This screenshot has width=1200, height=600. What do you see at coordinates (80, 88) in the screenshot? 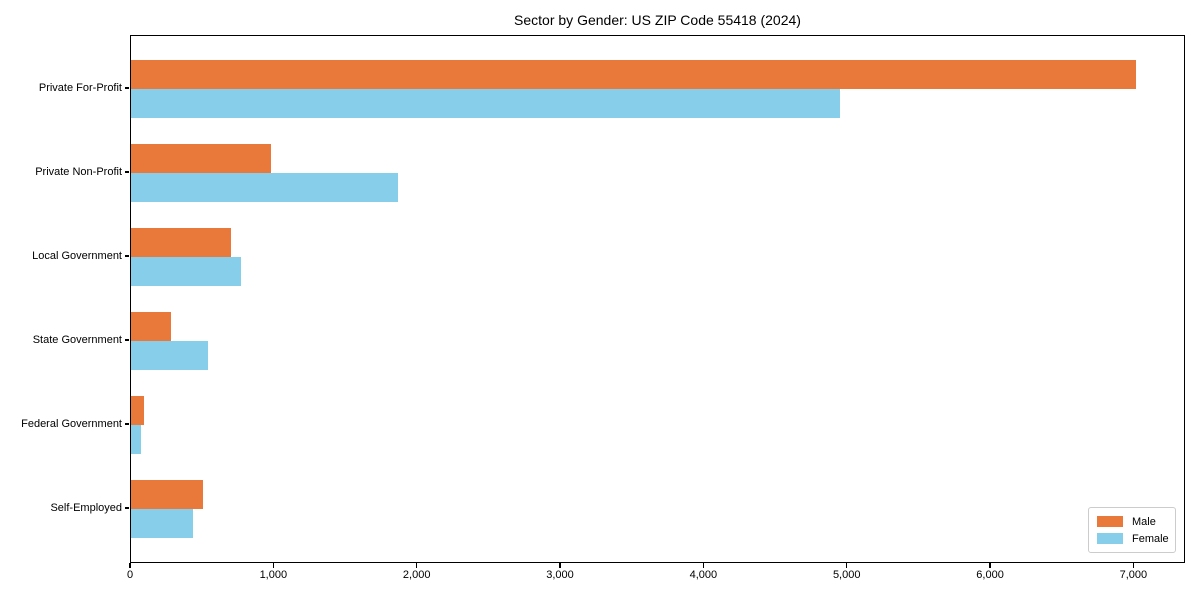
I see `y-tick-label-private-for-profit: Private For-Profit` at bounding box center [80, 88].